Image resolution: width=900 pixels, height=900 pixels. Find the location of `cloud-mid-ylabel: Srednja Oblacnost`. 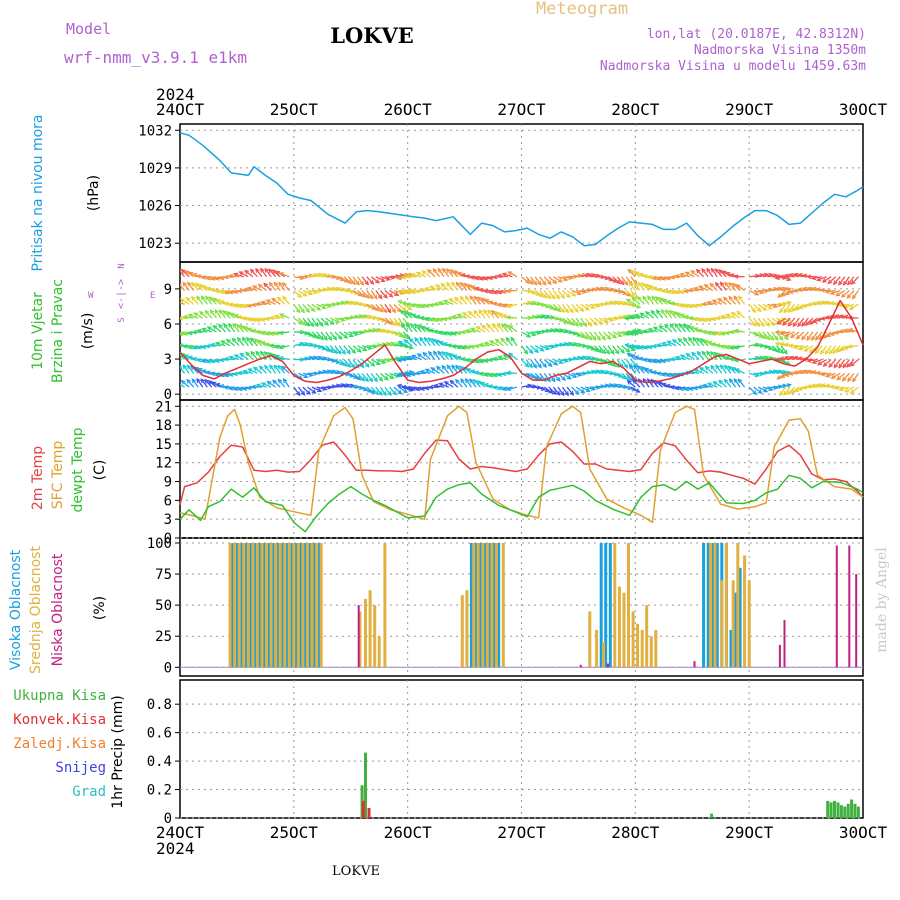

cloud-mid-ylabel: Srednja Oblacnost is located at coordinates (36, 610).